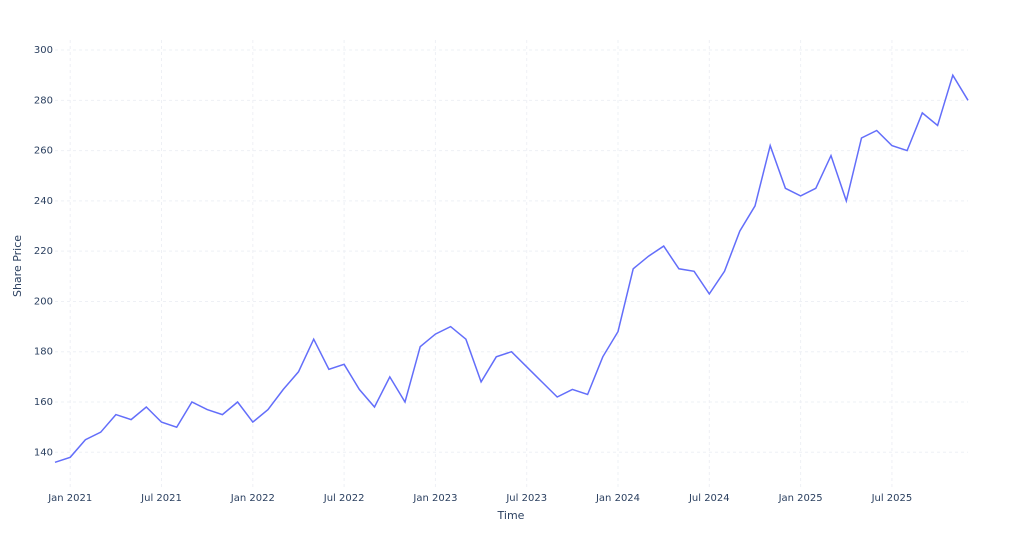 The image size is (1024, 550). What do you see at coordinates (43, 151) in the screenshot?
I see `y-tick-label: 260` at bounding box center [43, 151].